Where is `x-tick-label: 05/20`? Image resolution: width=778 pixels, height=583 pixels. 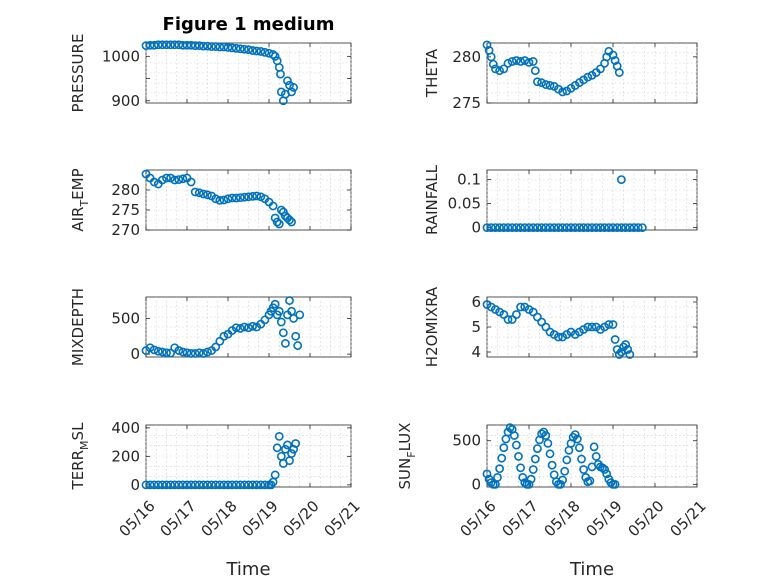 x-tick-label: 05/20 is located at coordinates (300, 518).